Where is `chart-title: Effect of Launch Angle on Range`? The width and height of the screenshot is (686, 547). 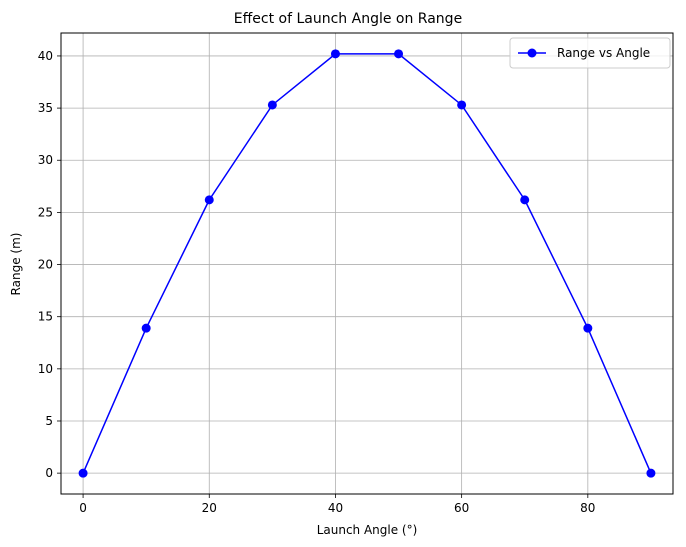
chart-title: Effect of Launch Angle on Range is located at coordinates (348, 19).